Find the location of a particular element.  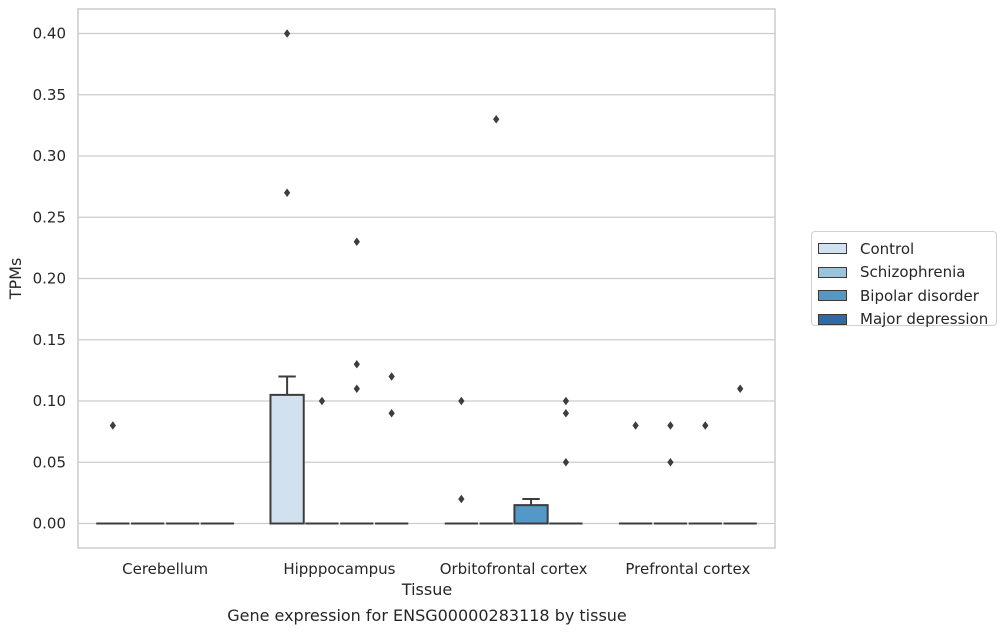

legend-item-control: Control is located at coordinates (907, 249).